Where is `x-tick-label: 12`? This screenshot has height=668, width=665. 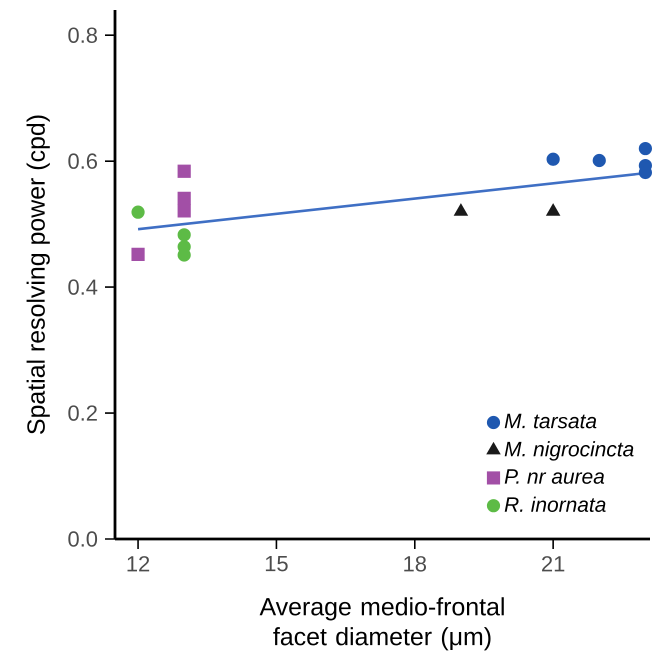
x-tick-label: 12 is located at coordinates (139, 564).